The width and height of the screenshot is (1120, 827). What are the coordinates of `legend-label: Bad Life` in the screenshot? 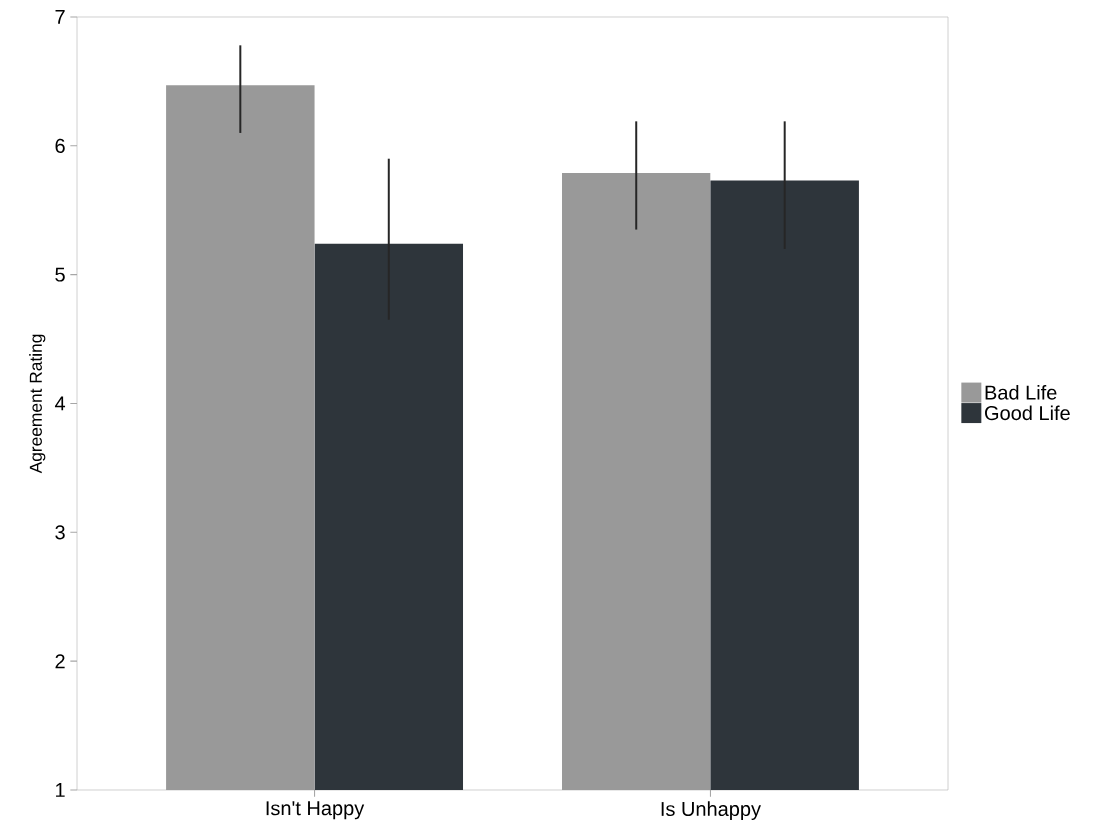 It's located at (1021, 392).